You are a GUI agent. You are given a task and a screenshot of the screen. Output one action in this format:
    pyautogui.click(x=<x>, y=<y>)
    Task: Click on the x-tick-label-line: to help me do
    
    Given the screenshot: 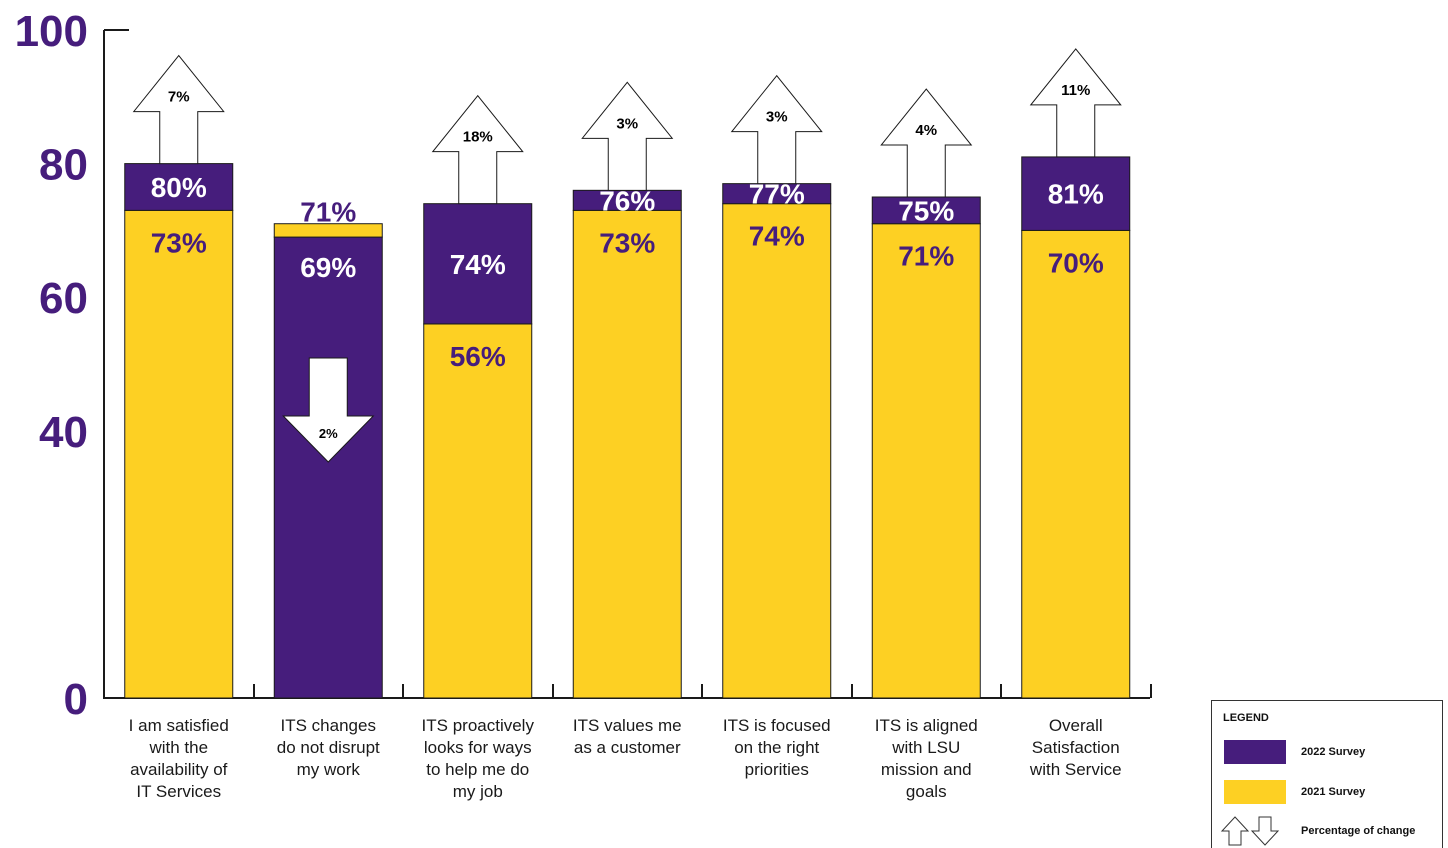 What is the action you would take?
    pyautogui.click(x=478, y=769)
    